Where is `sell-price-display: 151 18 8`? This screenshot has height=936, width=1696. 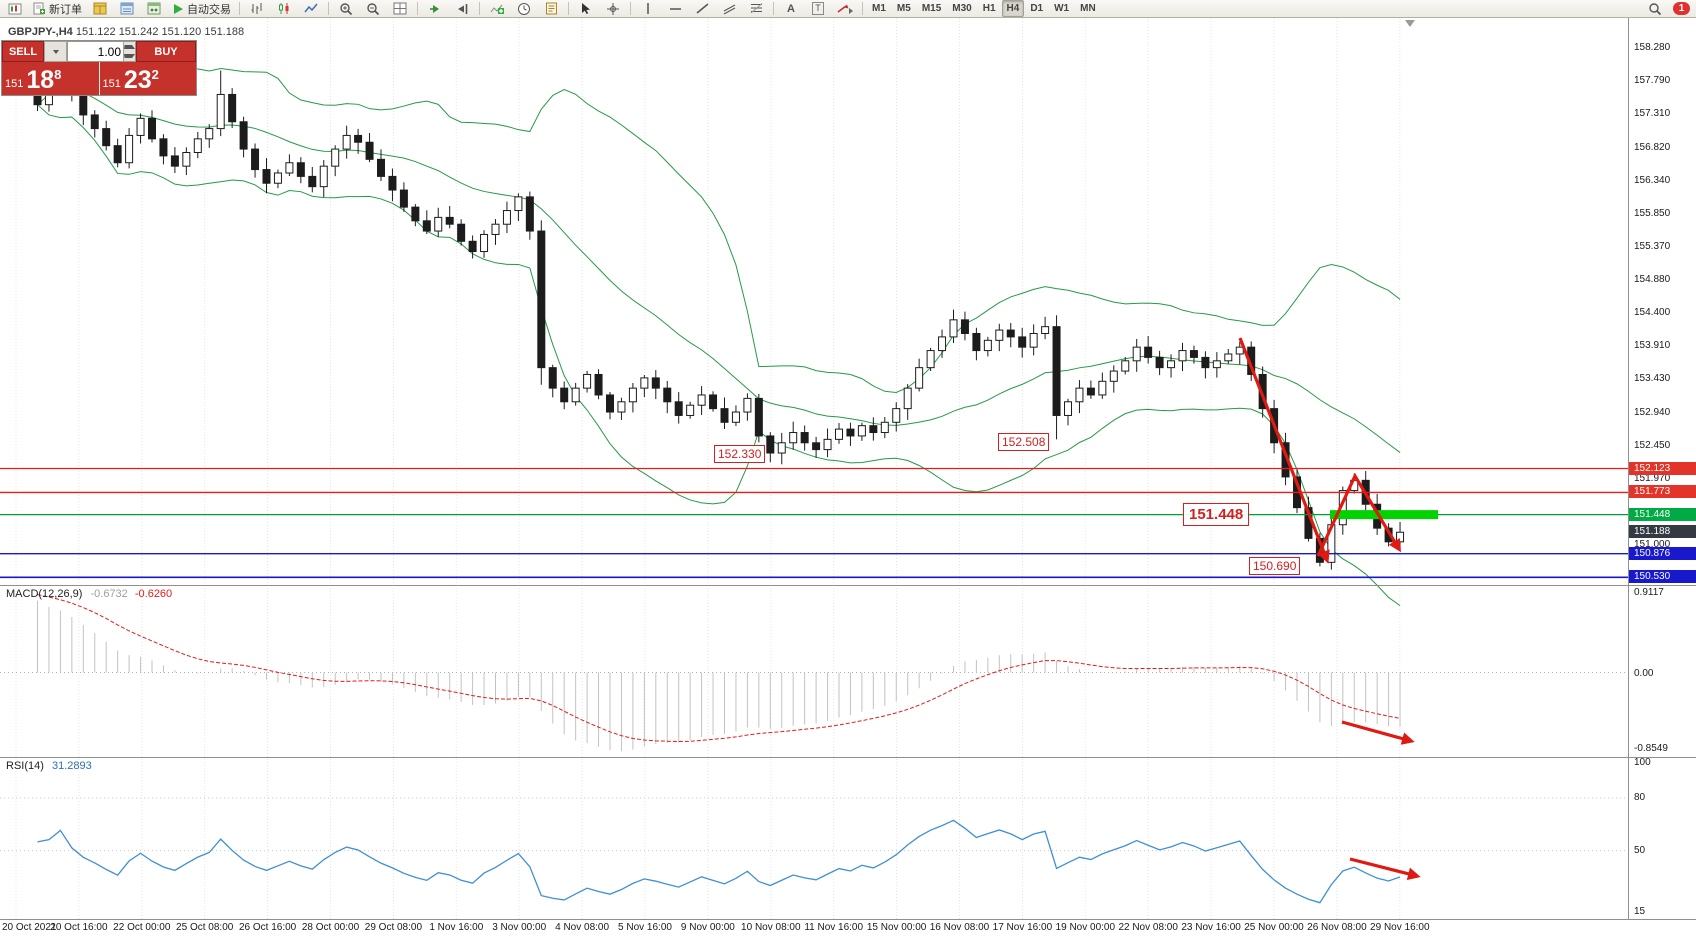 sell-price-display: 151 18 8 is located at coordinates (50, 78).